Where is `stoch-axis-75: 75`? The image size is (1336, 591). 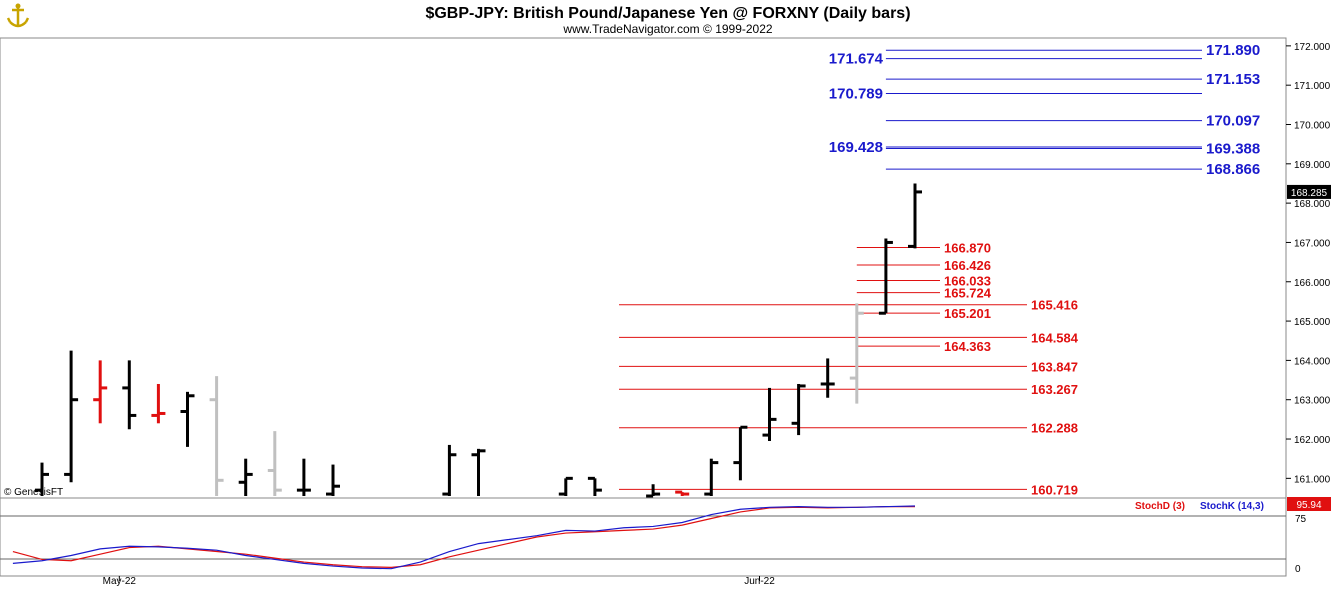
stoch-axis-75: 75 is located at coordinates (1301, 519).